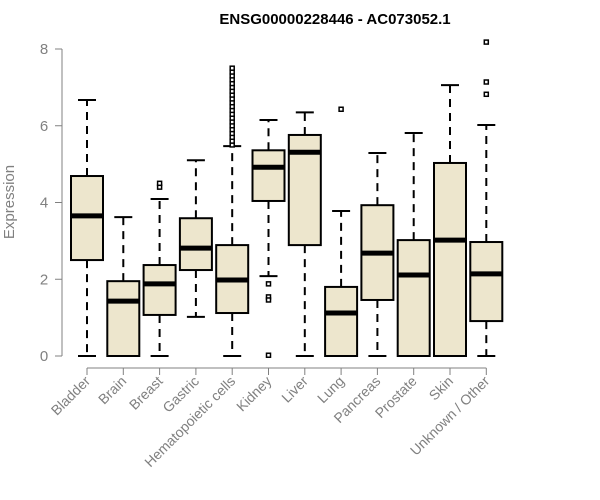 The height and width of the screenshot is (500, 600). What do you see at coordinates (294, 389) in the screenshot?
I see `x-tick-label: Liver` at bounding box center [294, 389].